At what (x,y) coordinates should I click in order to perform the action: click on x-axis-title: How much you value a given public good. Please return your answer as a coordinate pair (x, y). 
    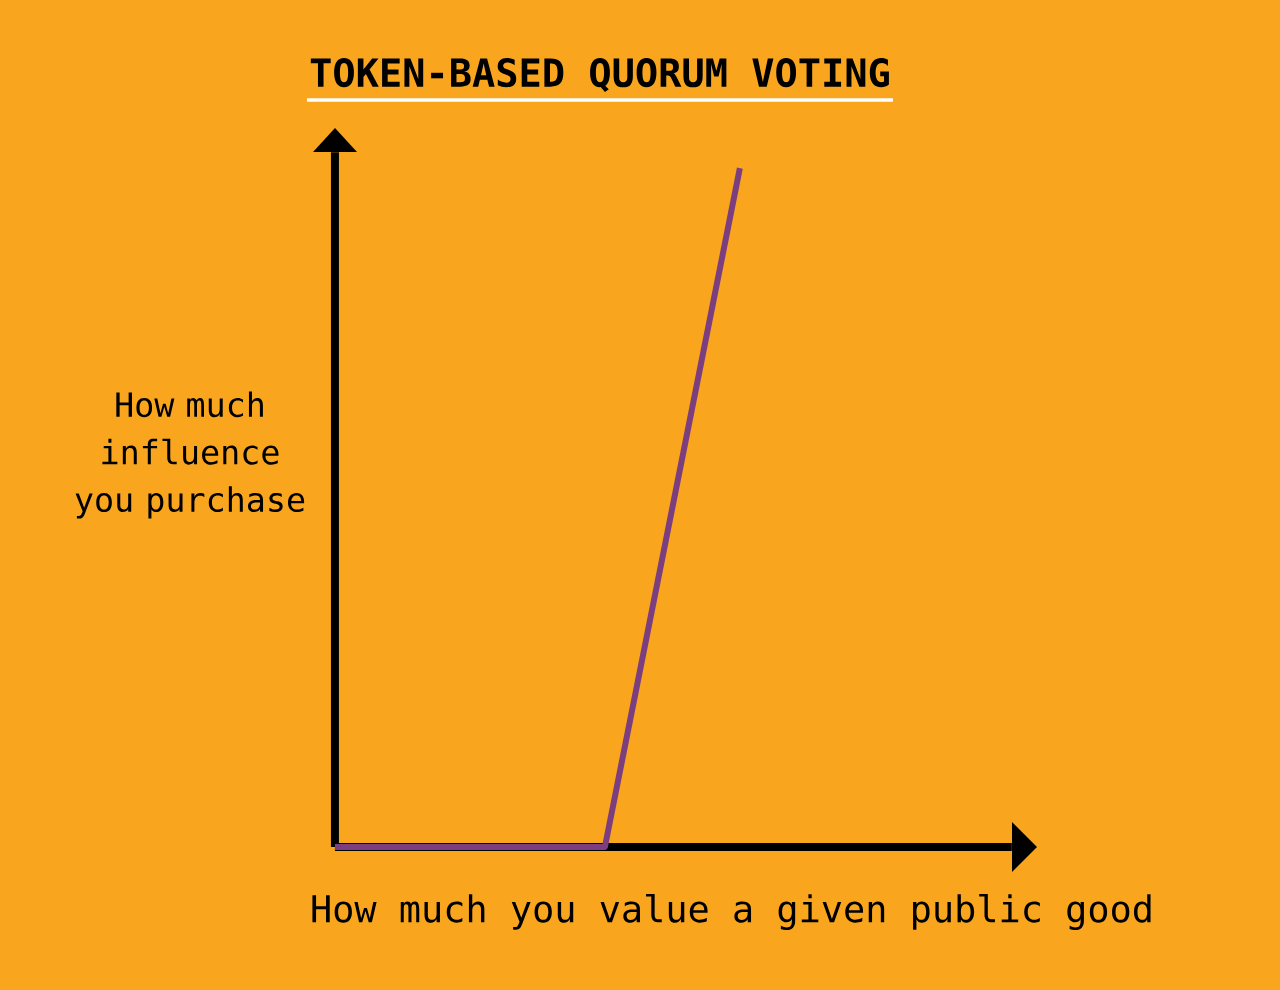
    Looking at the image, I should click on (731, 912).